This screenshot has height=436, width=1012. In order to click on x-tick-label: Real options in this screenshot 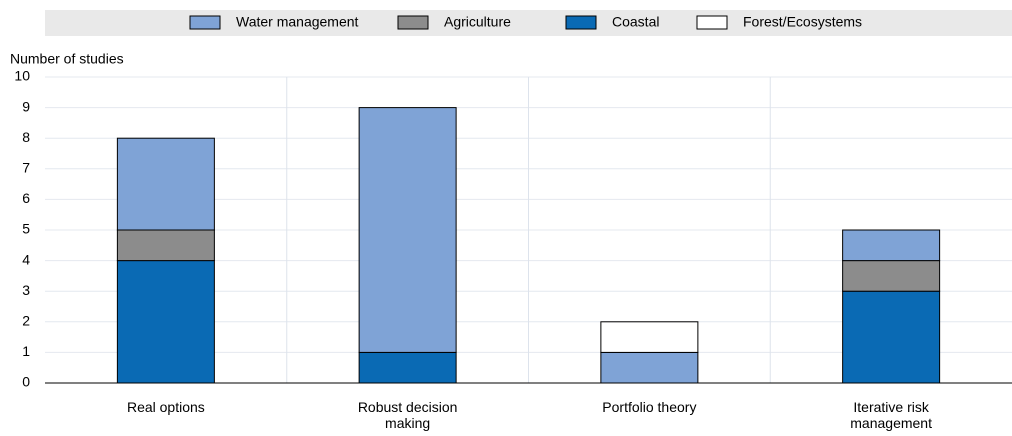, I will do `click(165, 407)`.